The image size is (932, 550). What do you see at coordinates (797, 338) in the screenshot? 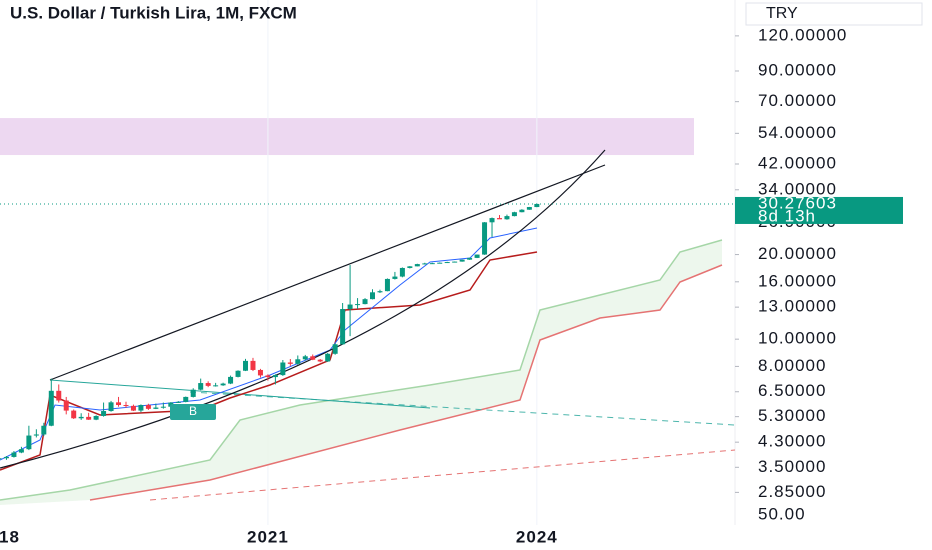
I see `y-tick-label: 10.00000` at bounding box center [797, 338].